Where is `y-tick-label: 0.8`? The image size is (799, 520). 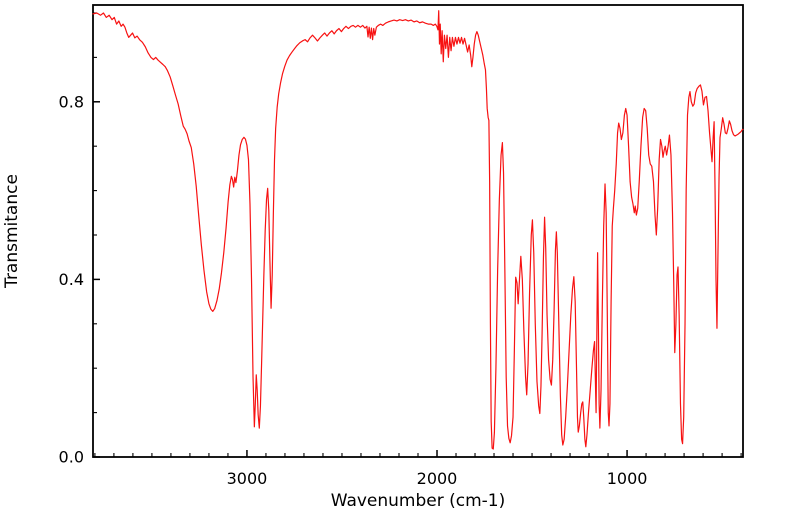
y-tick-label: 0.8 is located at coordinates (71, 101).